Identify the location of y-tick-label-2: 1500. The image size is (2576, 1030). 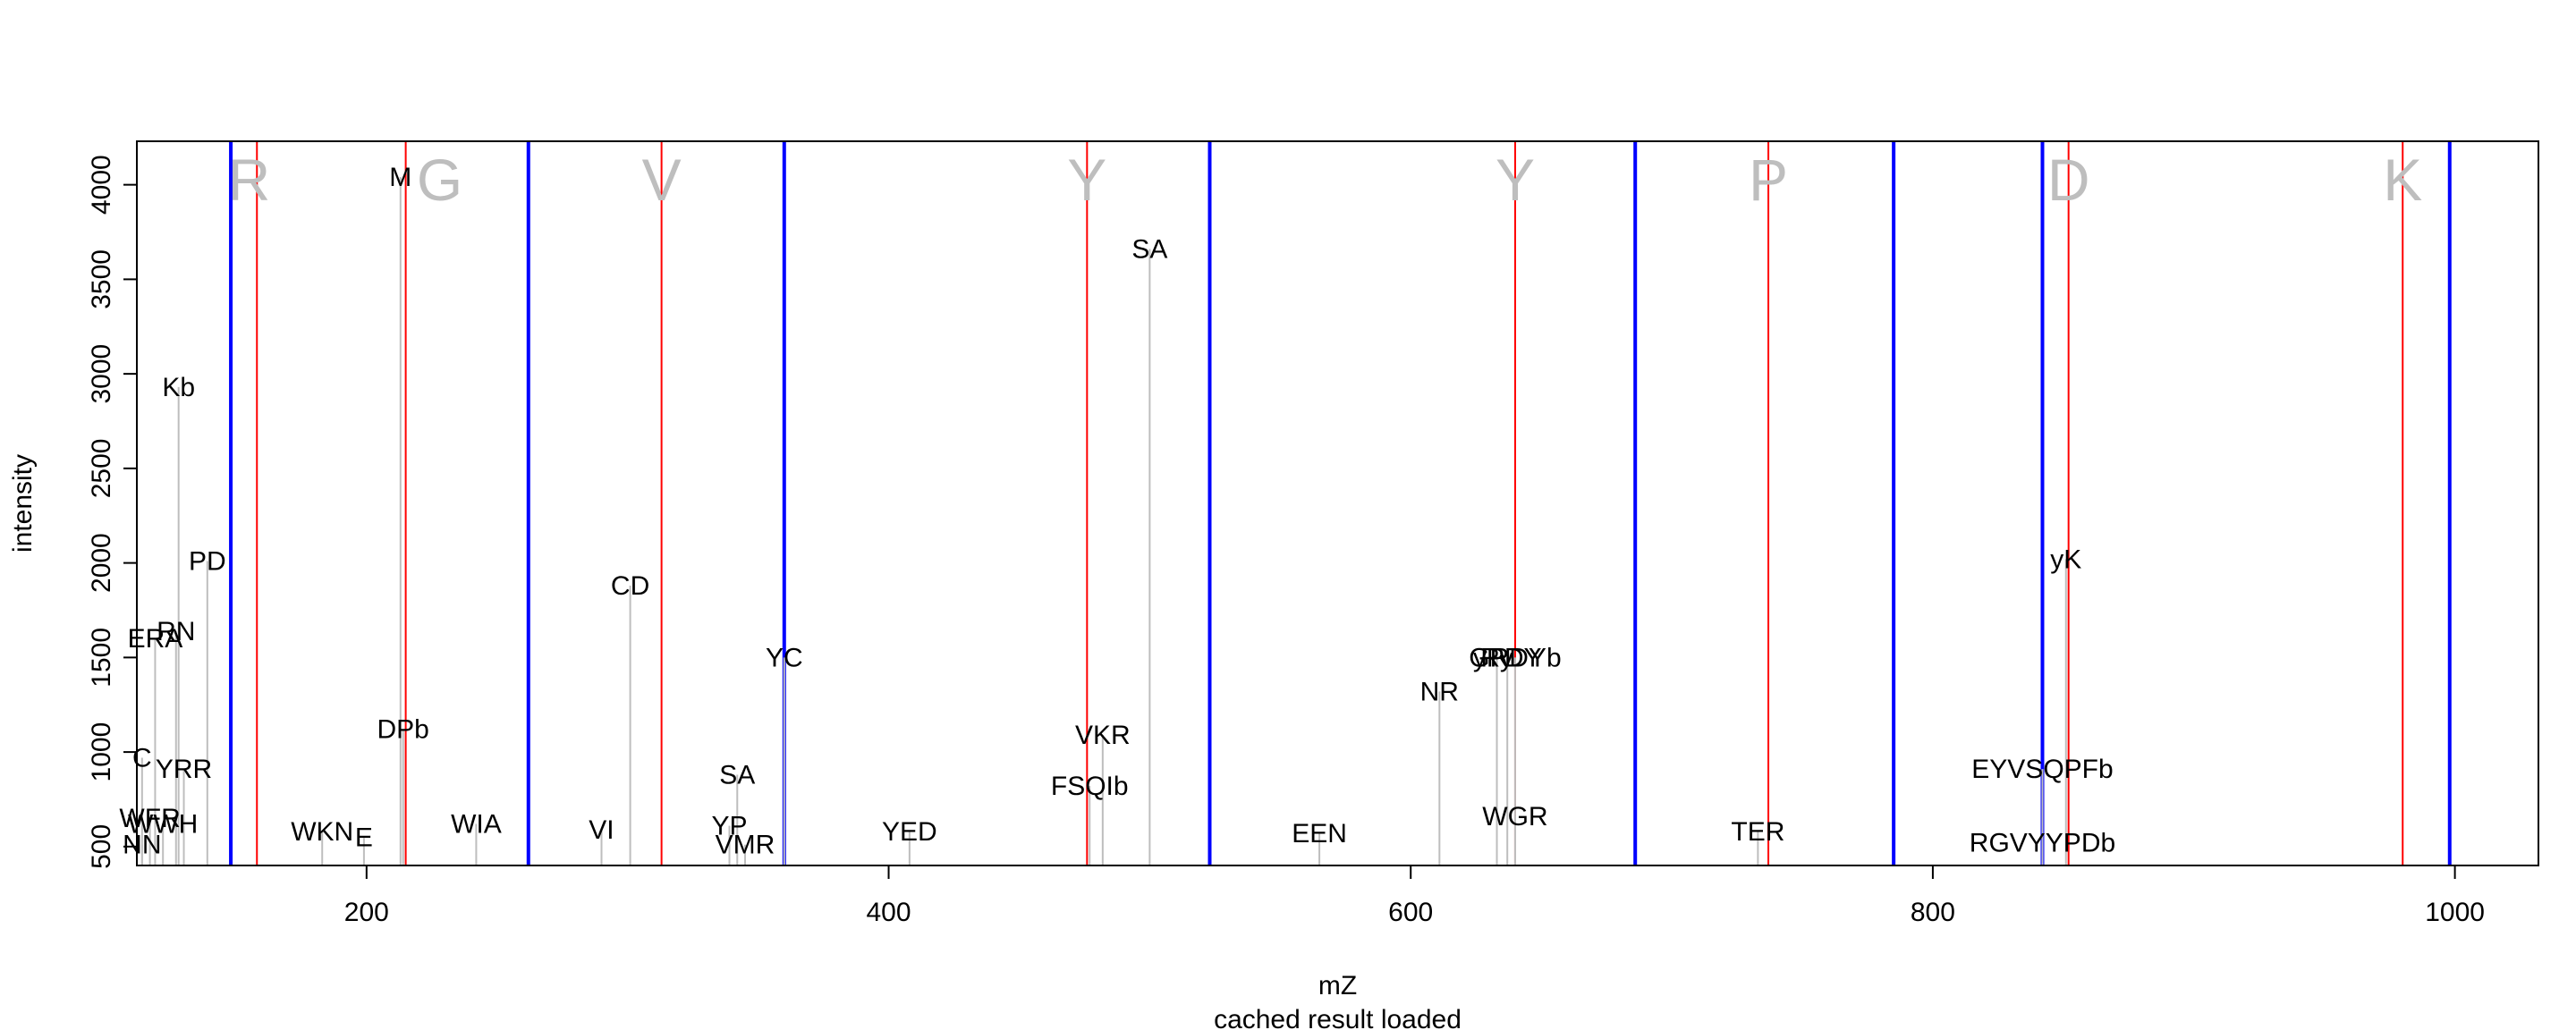
(101, 658).